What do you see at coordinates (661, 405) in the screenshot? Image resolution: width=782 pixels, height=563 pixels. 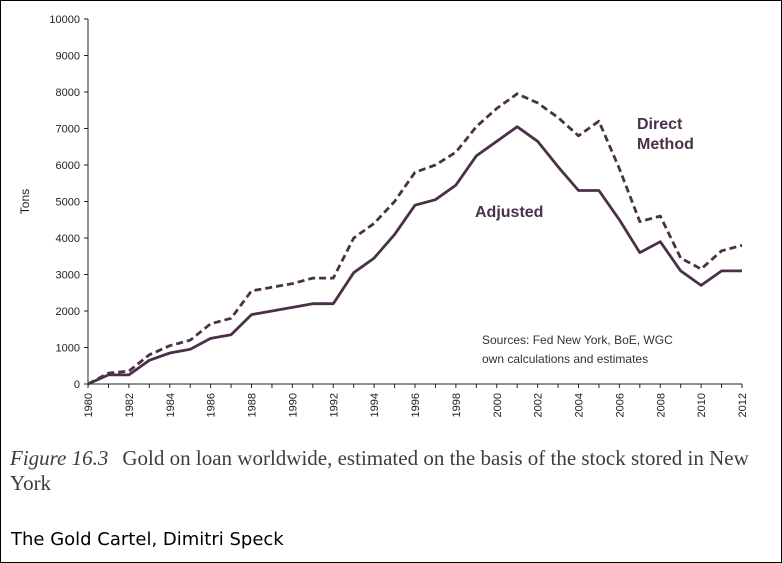 I see `x-tick-label: 2008` at bounding box center [661, 405].